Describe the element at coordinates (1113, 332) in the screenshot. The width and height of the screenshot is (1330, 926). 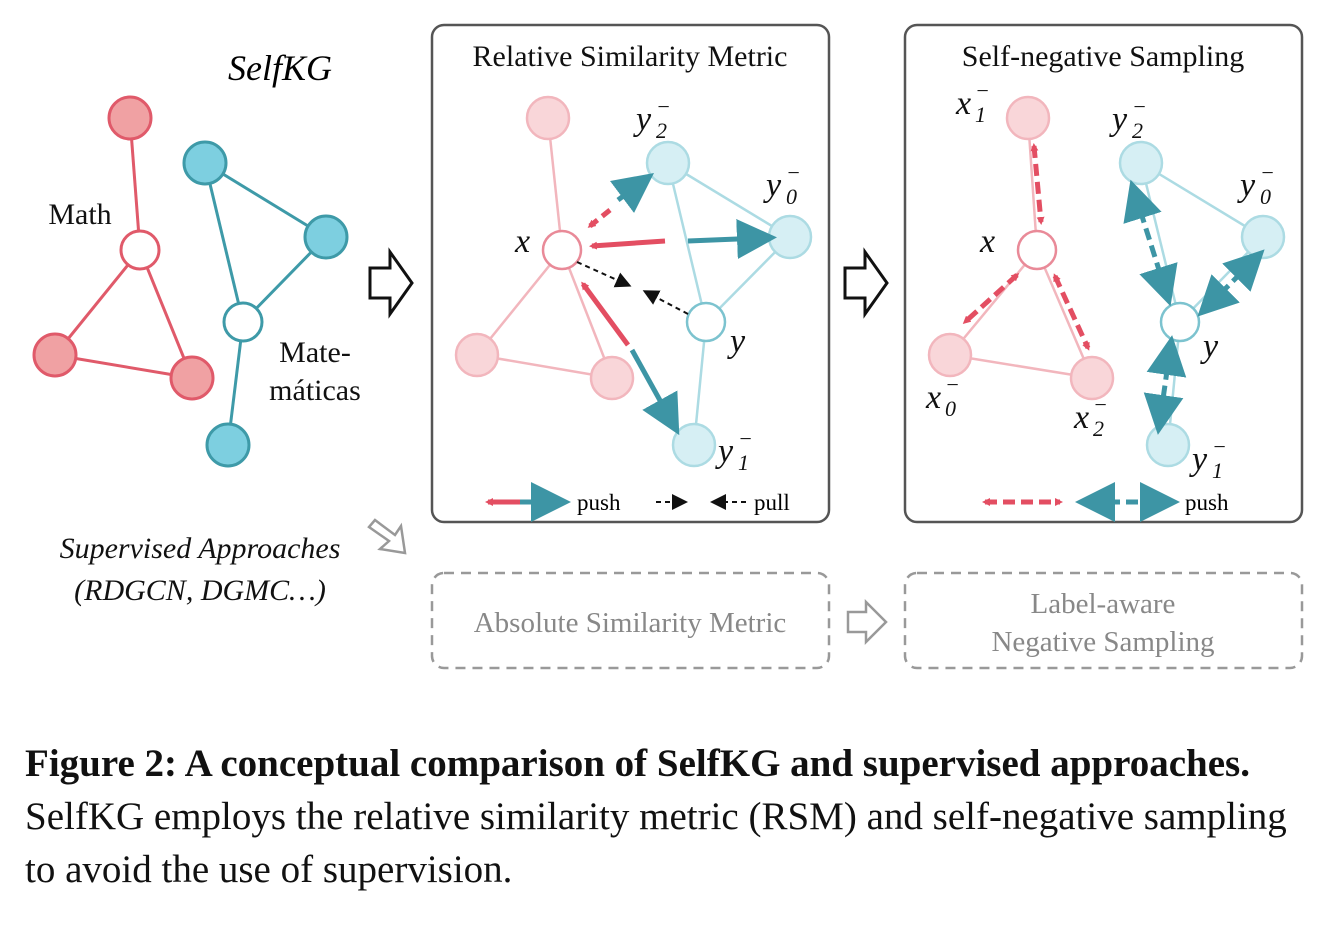
I see `panel2-arrows` at that location.